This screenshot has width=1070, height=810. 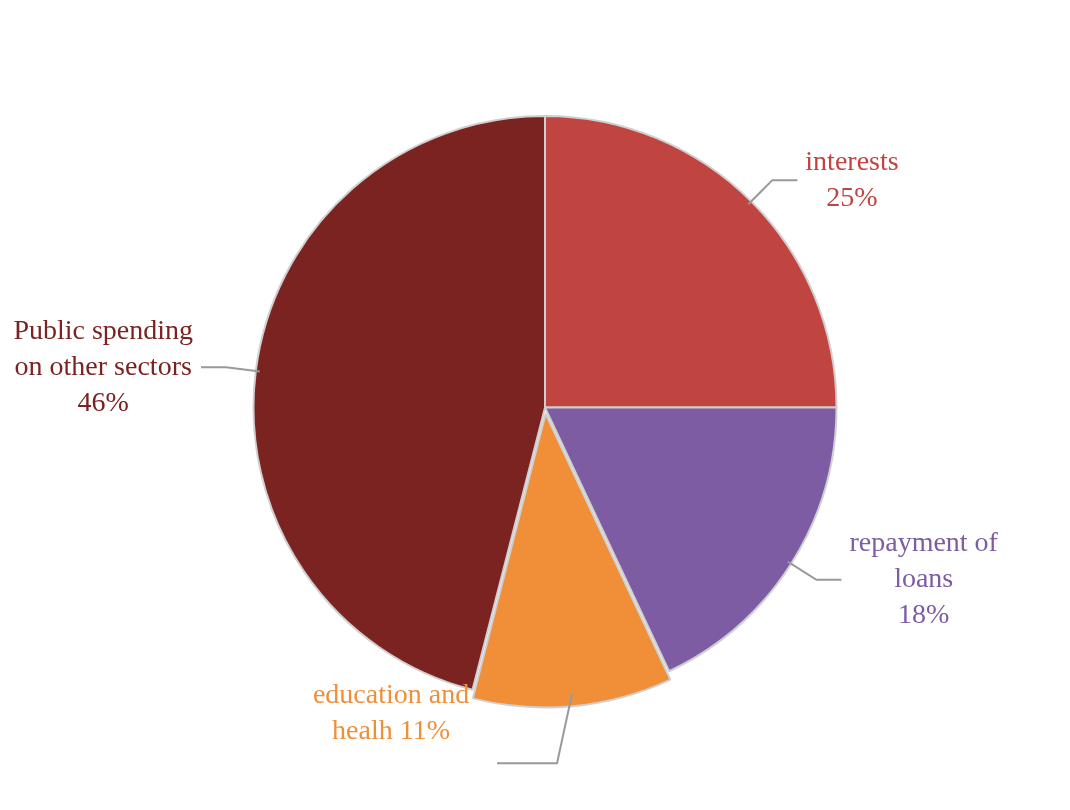 I want to click on slice-label: Public spending on other sectors, so click(x=103, y=347).